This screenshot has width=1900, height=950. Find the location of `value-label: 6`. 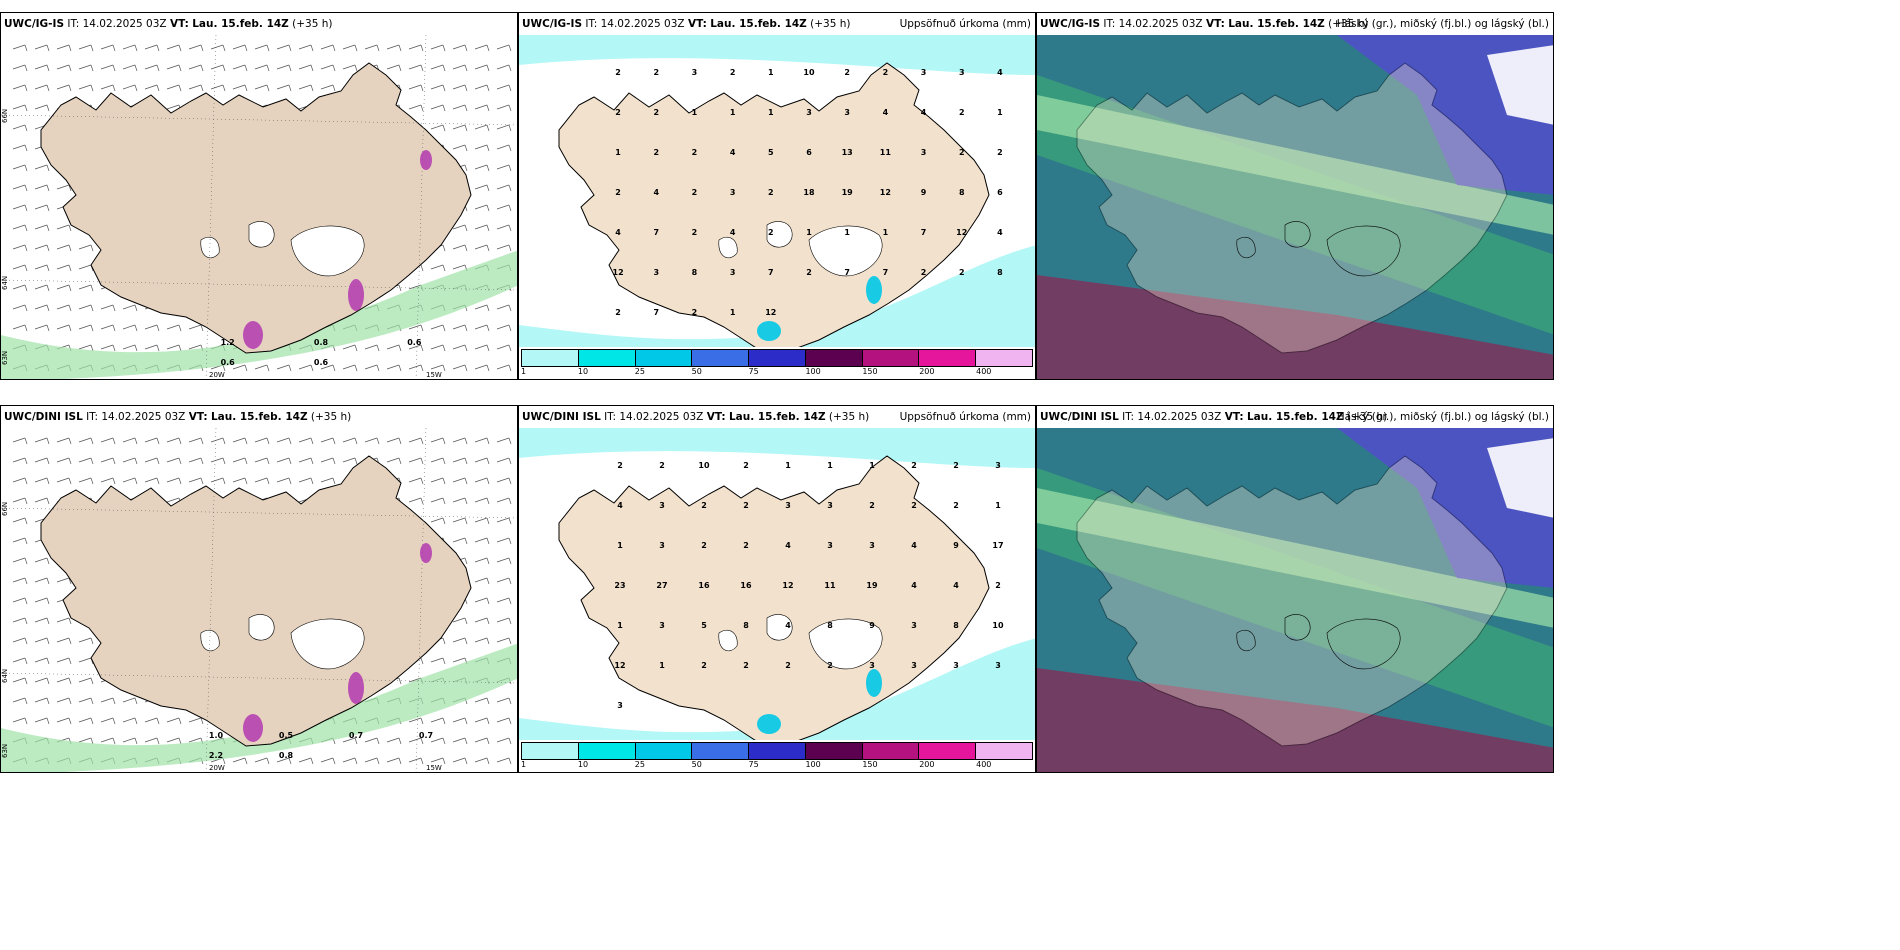

value-label: 6 is located at coordinates (809, 152).